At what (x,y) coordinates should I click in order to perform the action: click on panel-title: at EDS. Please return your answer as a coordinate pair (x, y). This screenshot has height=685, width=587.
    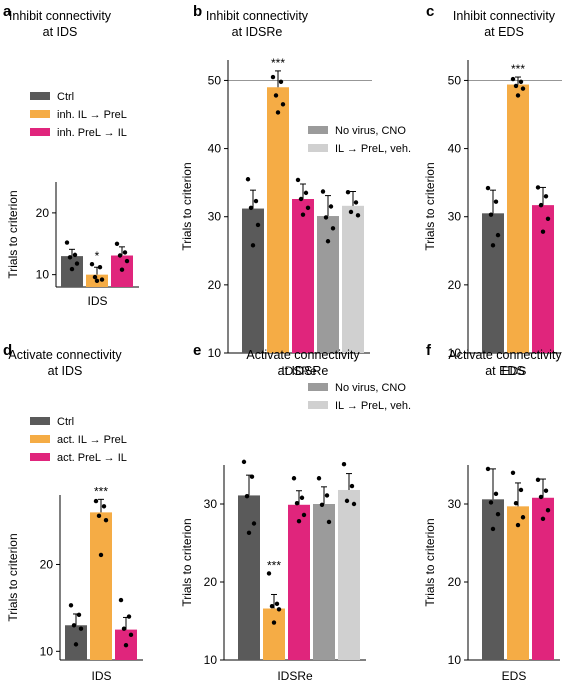
    Looking at the image, I should click on (504, 32).